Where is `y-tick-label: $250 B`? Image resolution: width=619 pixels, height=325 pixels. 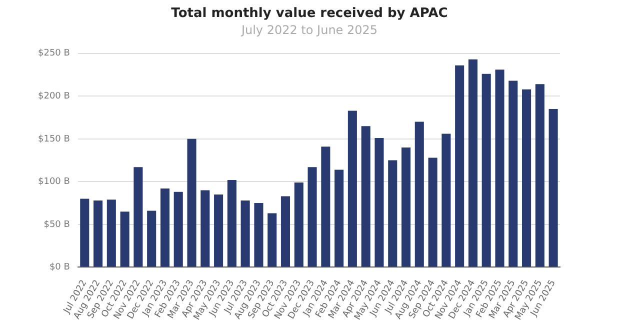
y-tick-label: $250 B is located at coordinates (54, 53).